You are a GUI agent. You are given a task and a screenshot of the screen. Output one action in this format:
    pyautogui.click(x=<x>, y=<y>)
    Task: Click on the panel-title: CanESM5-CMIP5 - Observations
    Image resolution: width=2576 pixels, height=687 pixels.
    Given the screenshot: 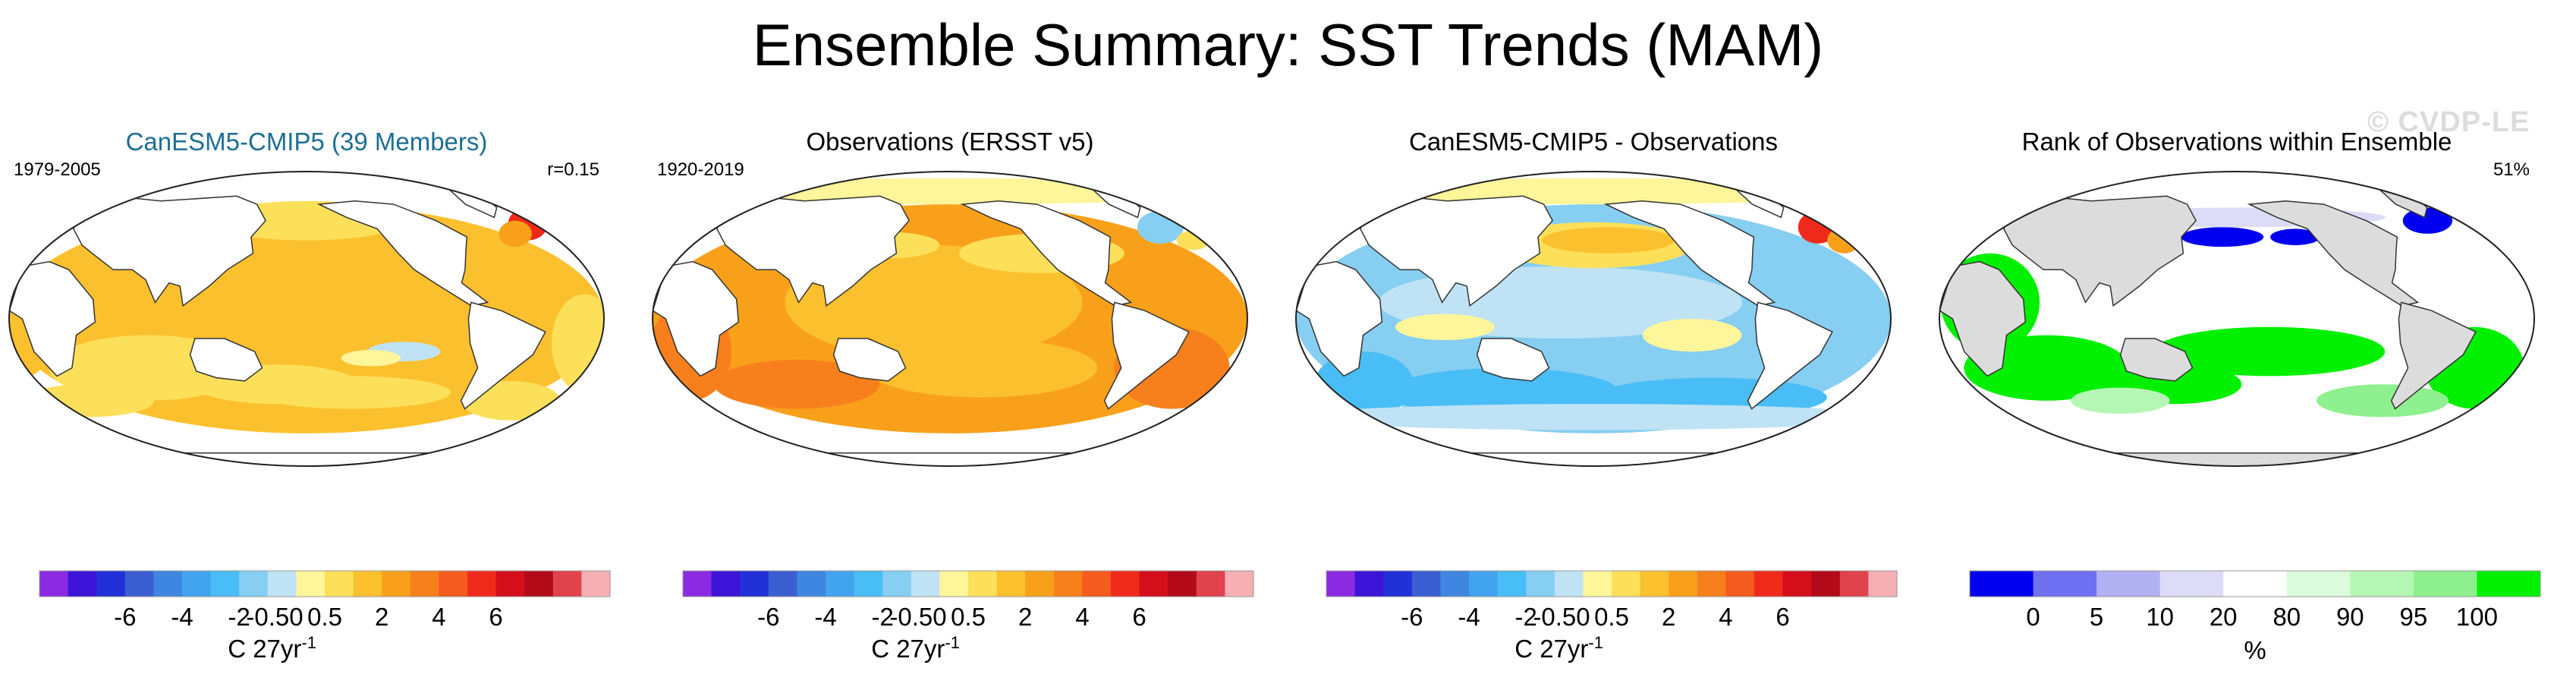 What is the action you would take?
    pyautogui.click(x=1593, y=142)
    